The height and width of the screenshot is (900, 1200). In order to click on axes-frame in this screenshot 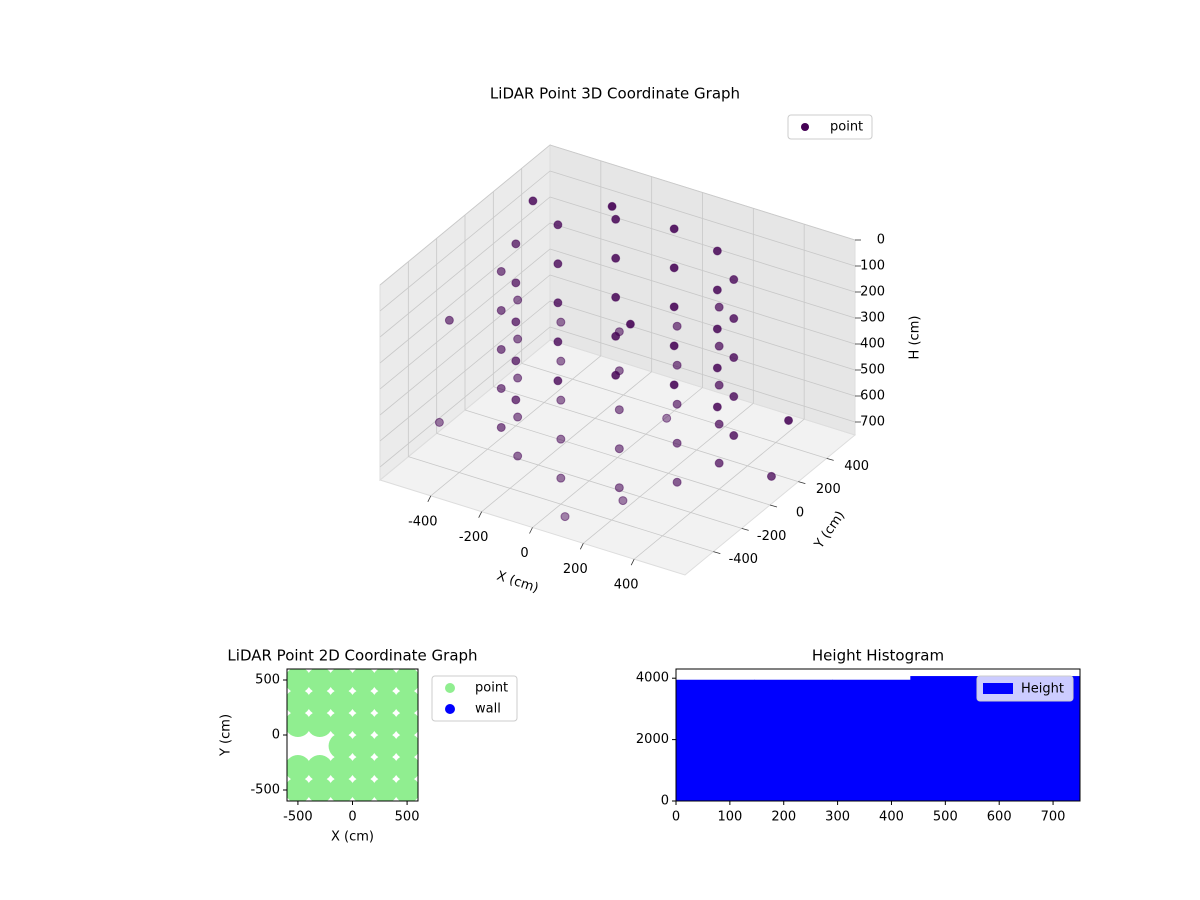, I will do `click(878, 735)`.